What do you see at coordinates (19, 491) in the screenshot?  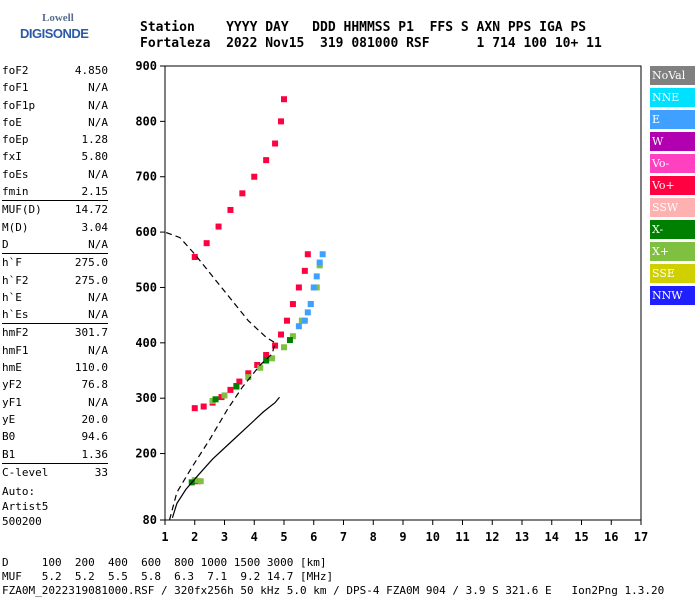 I see `auto-label: Auto:` at bounding box center [19, 491].